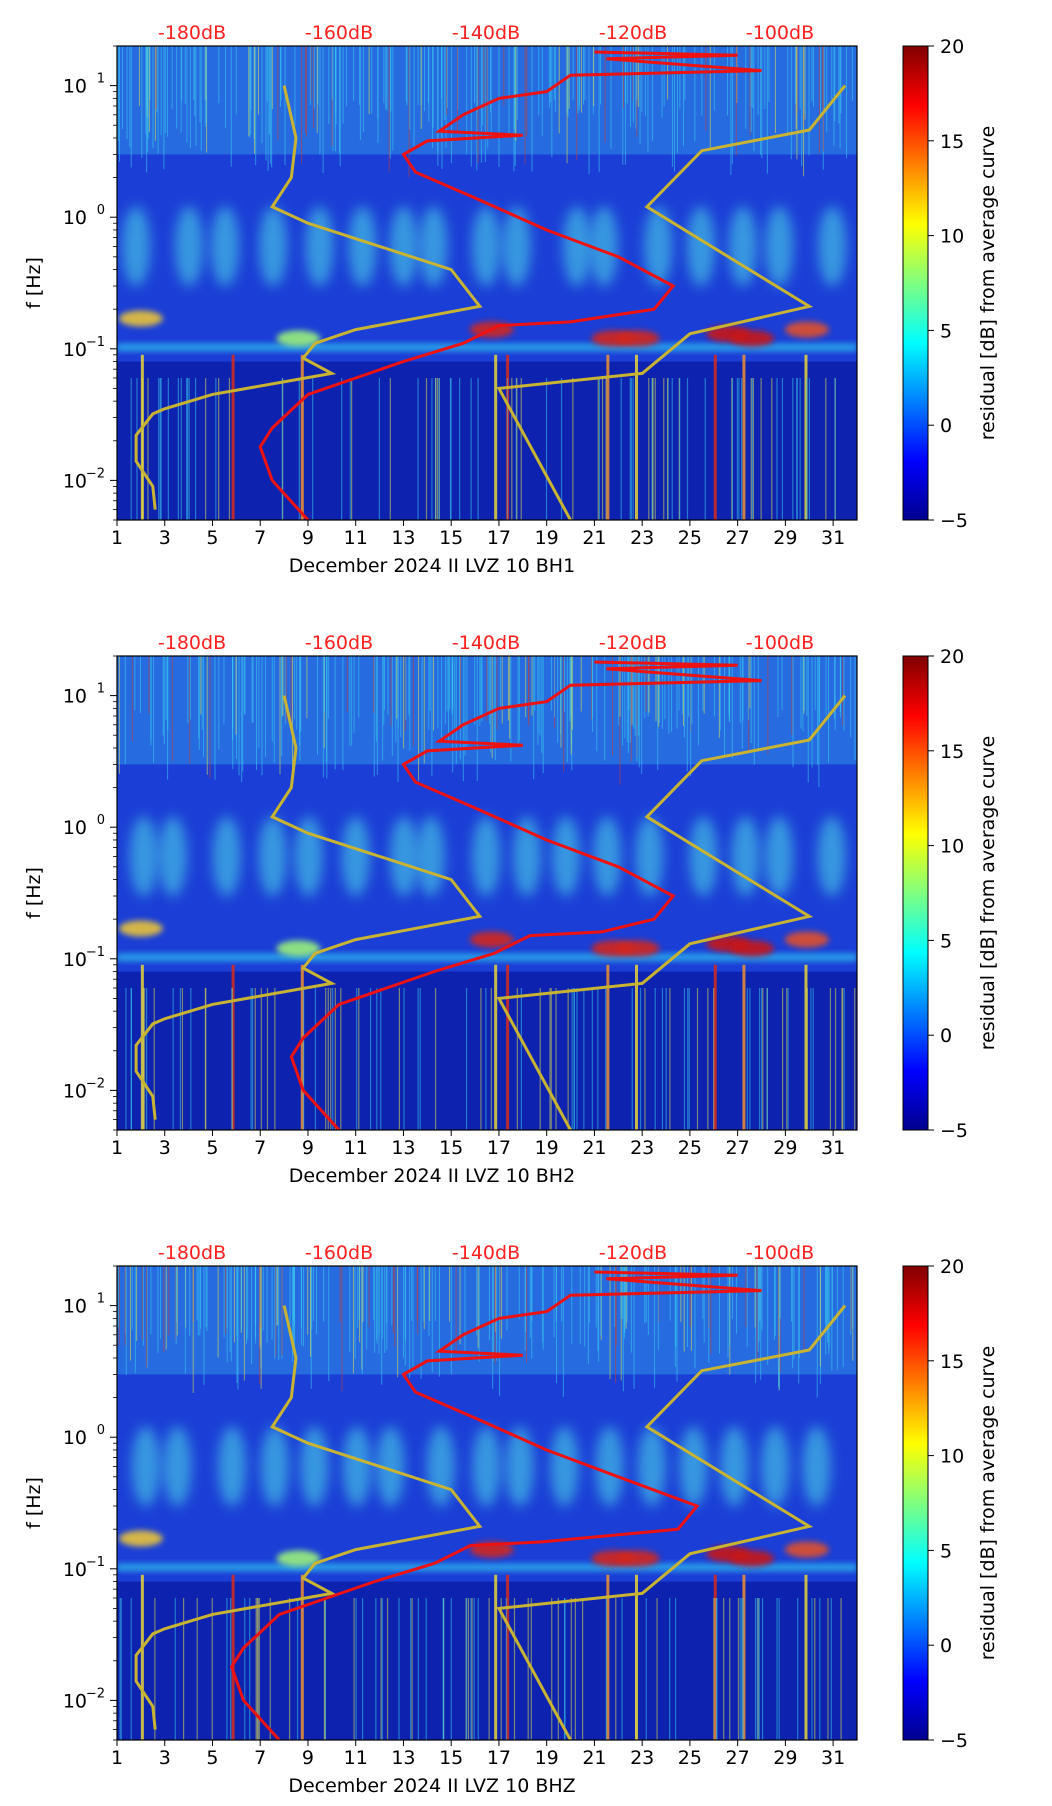 Image resolution: width=1052 pixels, height=1806 pixels. I want to click on x-axis-label: December 2024 II LVZ 10 BH2, so click(432, 1176).